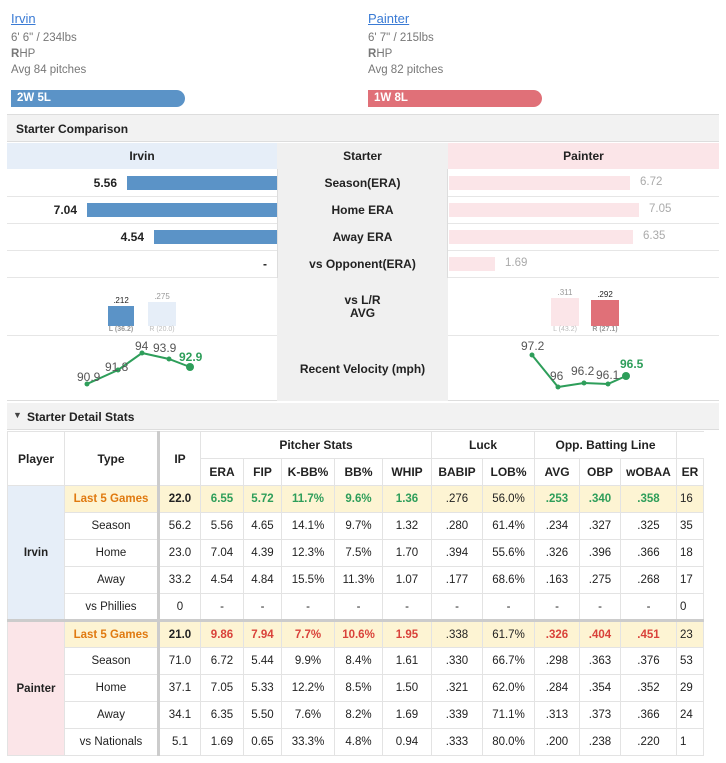  I want to click on stat-cell: 5.44, so click(262, 661).